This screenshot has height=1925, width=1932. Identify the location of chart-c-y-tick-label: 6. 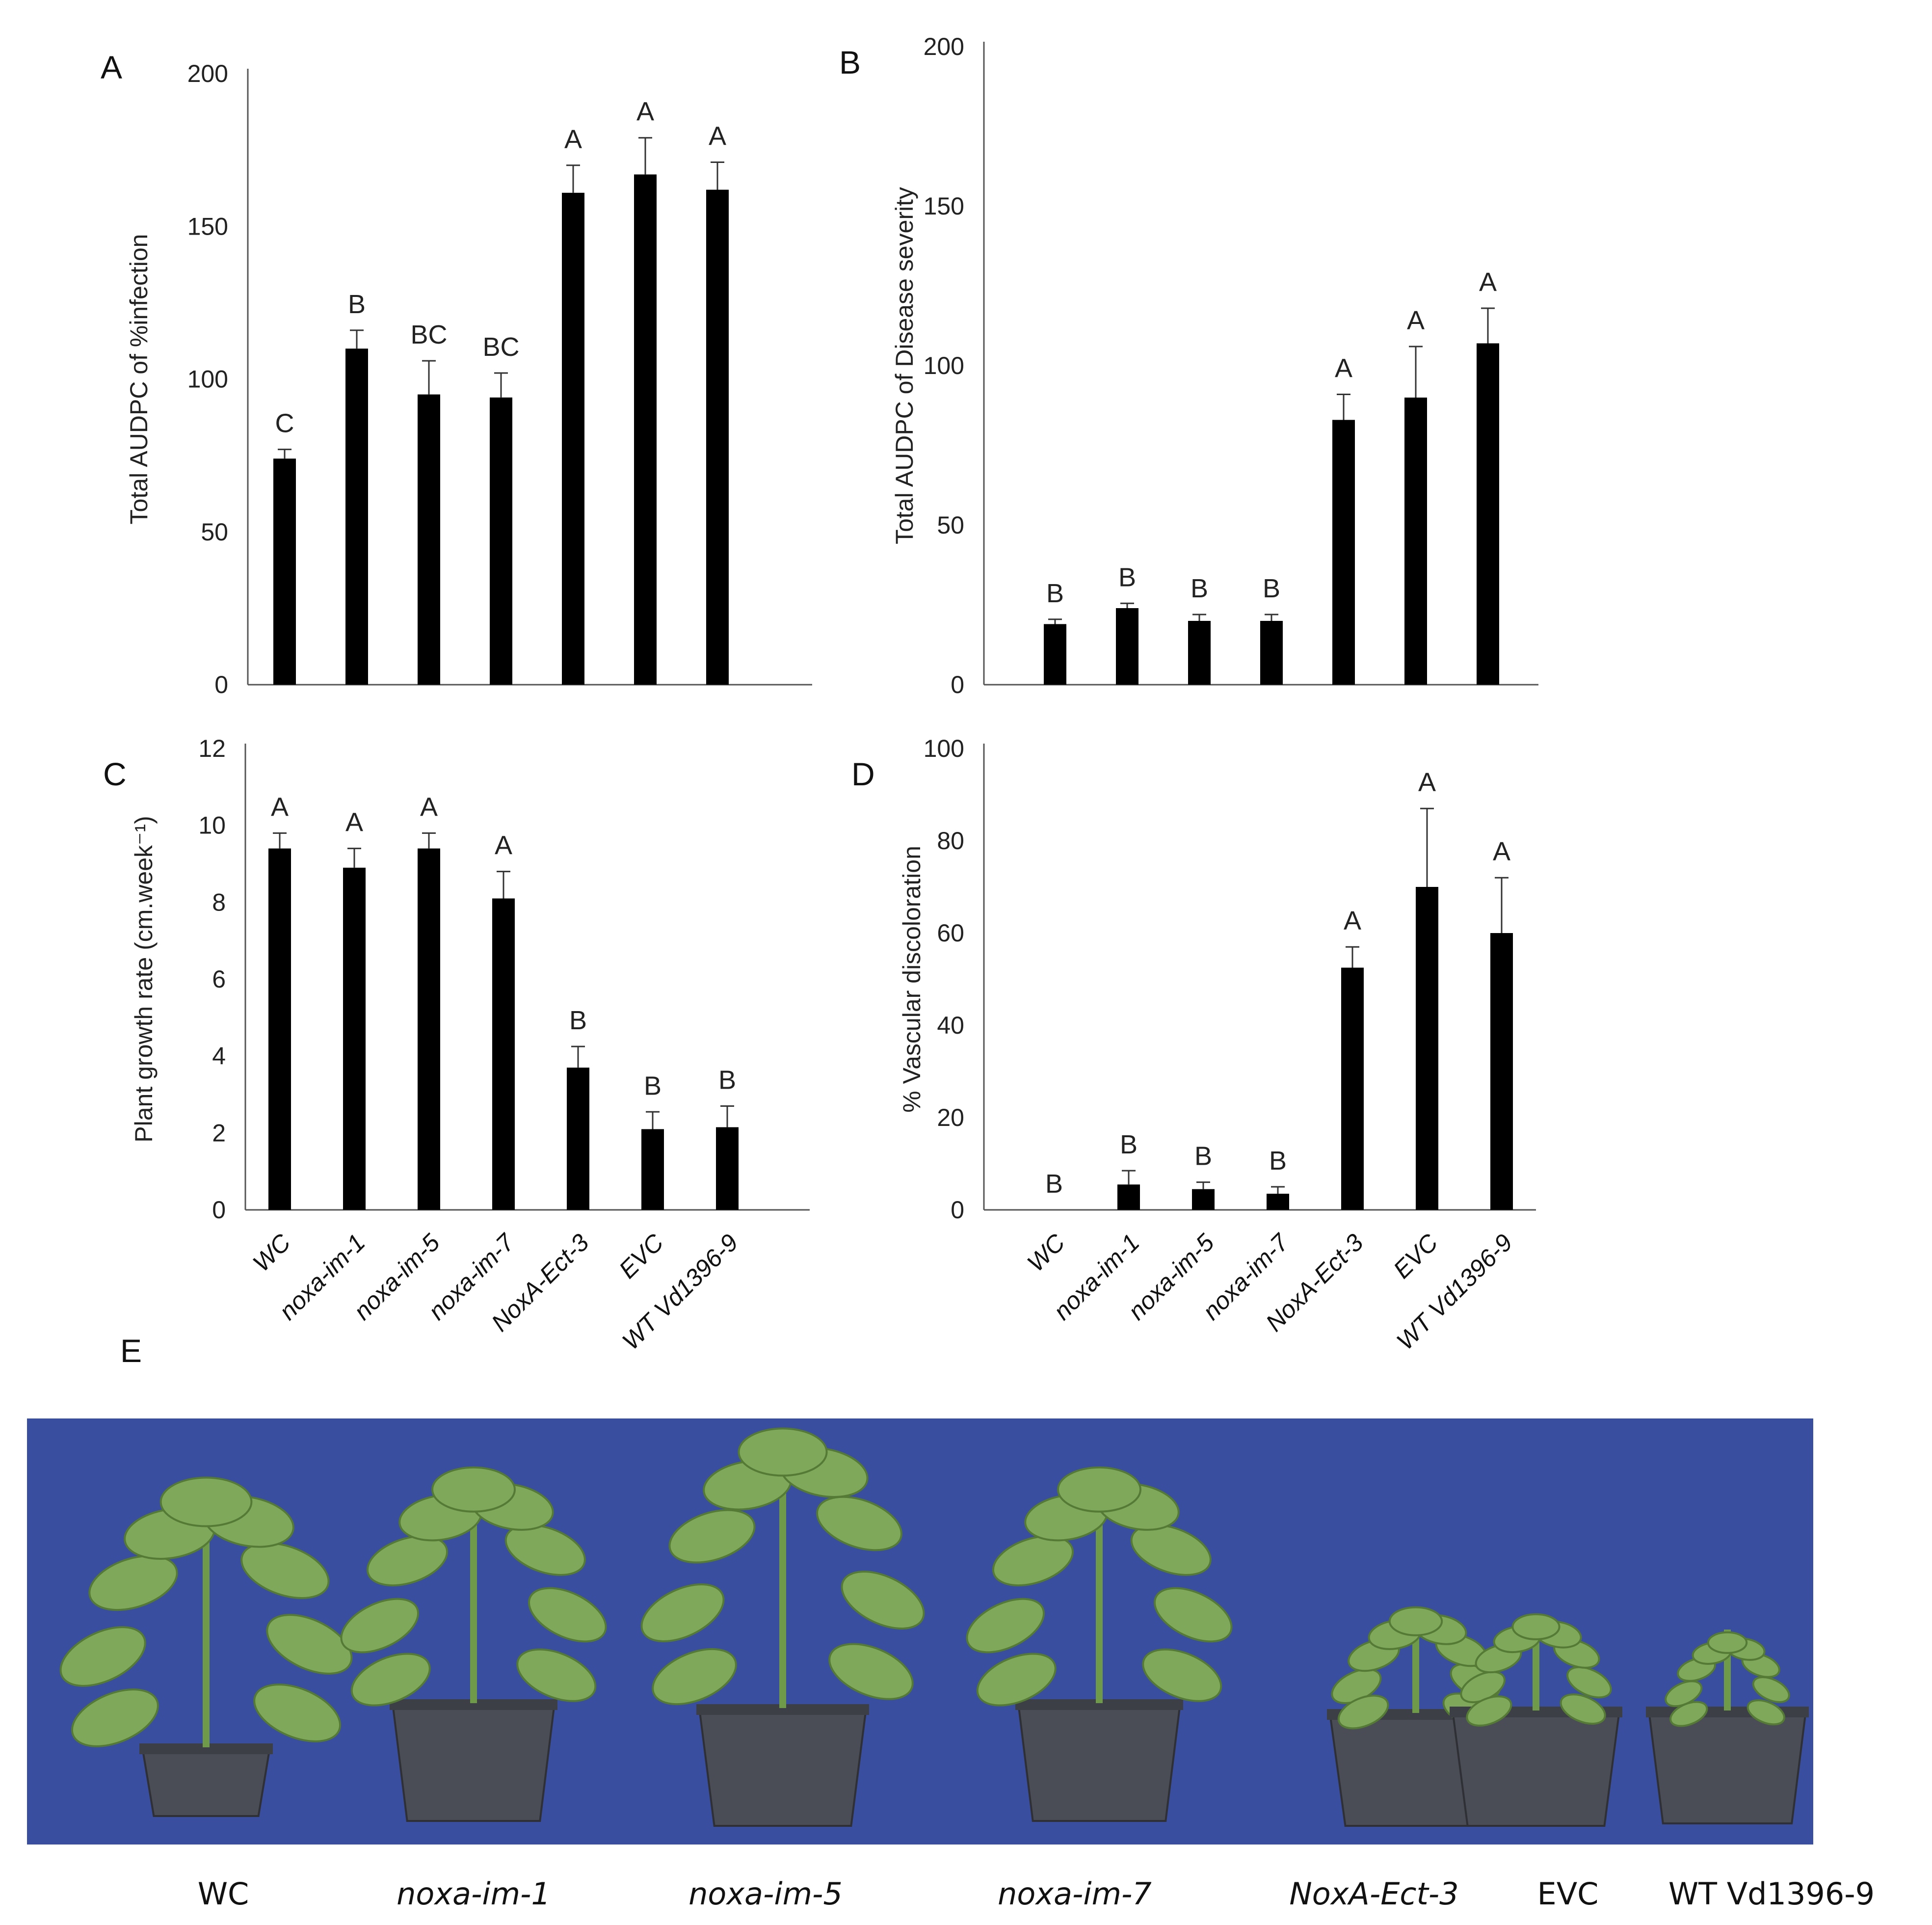
(219, 979).